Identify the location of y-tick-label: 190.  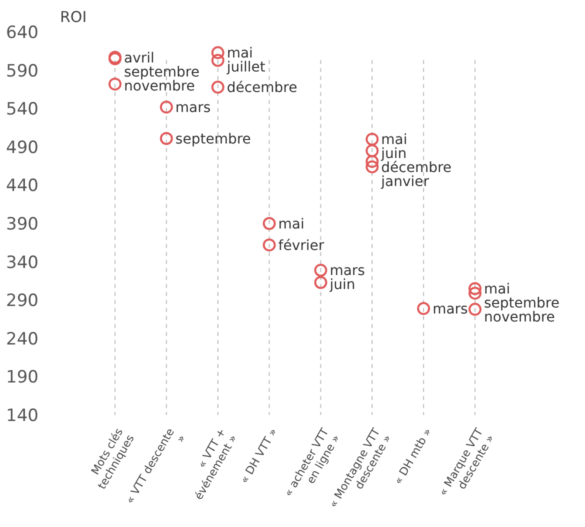
(22, 378).